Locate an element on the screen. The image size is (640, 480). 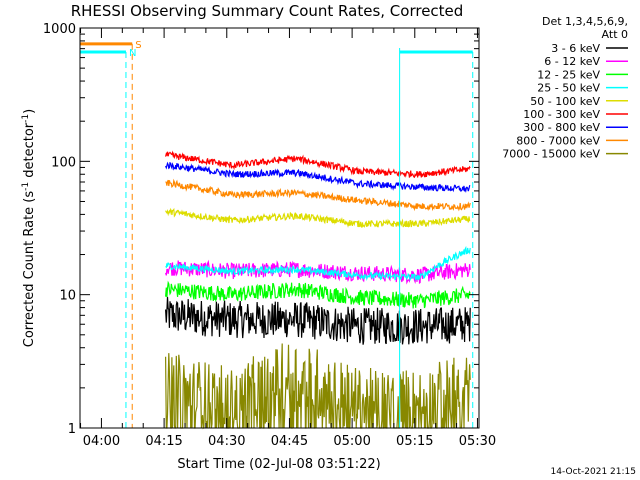
y-axis-label-sup2: -1 is located at coordinates (26, 118).